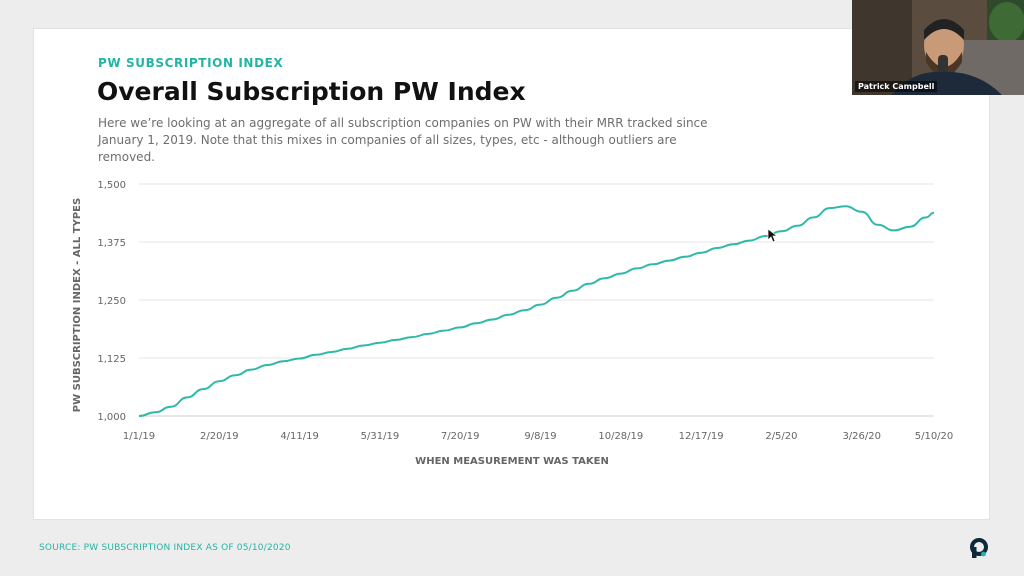 This screenshot has width=1024, height=576. Describe the element at coordinates (111, 359) in the screenshot. I see `y-tick-label: 1,125` at that location.